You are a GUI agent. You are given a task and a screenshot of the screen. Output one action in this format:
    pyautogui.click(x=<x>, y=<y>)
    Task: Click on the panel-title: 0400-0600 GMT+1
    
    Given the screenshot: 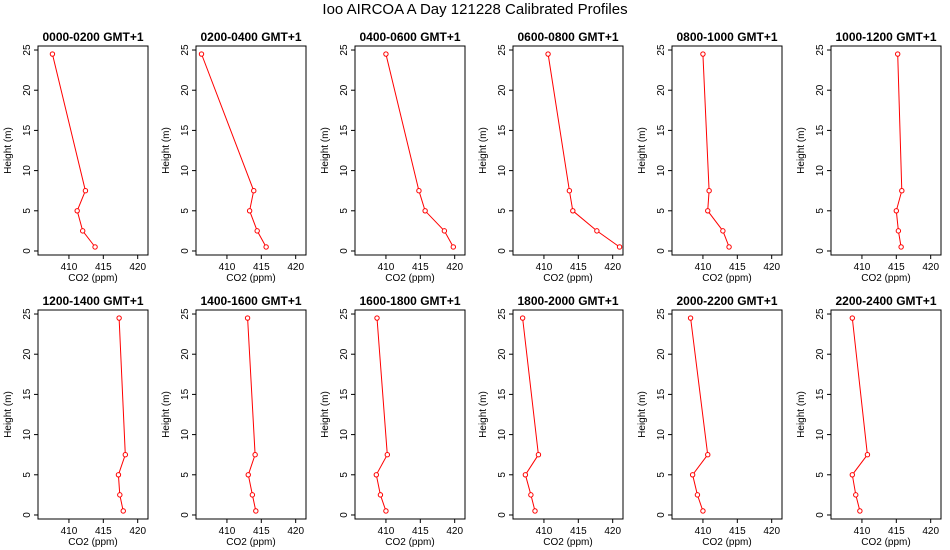 What is the action you would take?
    pyautogui.click(x=409, y=37)
    